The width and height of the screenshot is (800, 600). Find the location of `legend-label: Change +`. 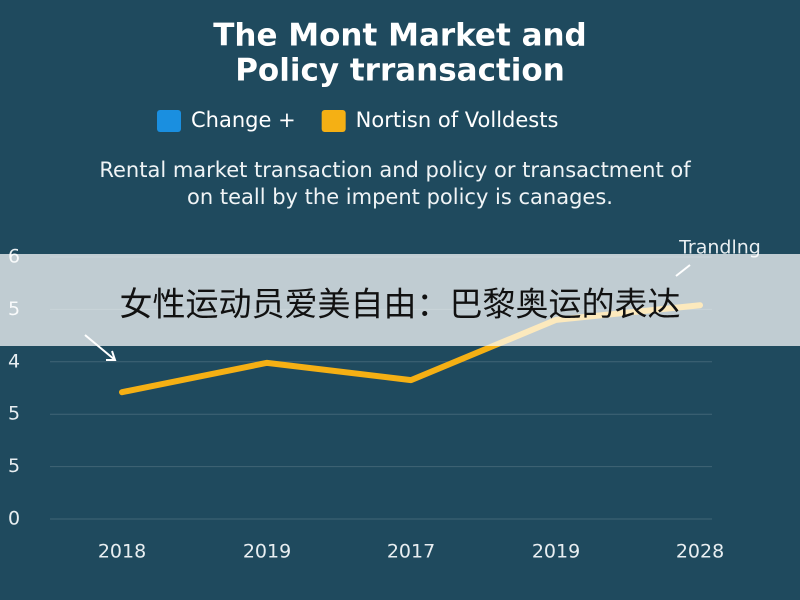

legend-label: Change + is located at coordinates (243, 120).